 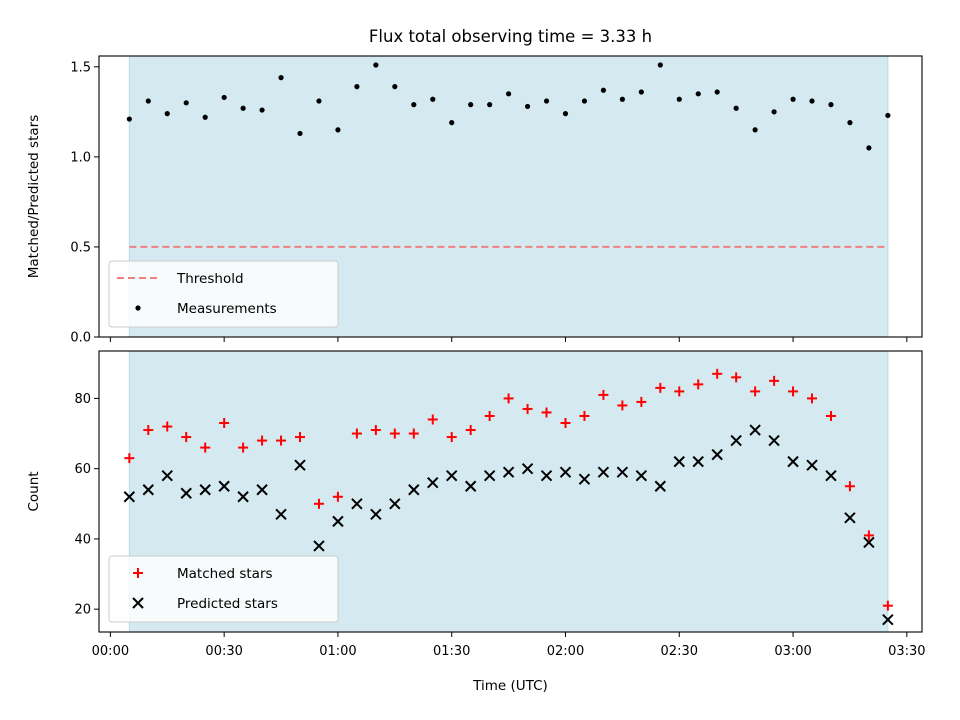 What do you see at coordinates (82, 469) in the screenshot?
I see `y-tick-label: 60` at bounding box center [82, 469].